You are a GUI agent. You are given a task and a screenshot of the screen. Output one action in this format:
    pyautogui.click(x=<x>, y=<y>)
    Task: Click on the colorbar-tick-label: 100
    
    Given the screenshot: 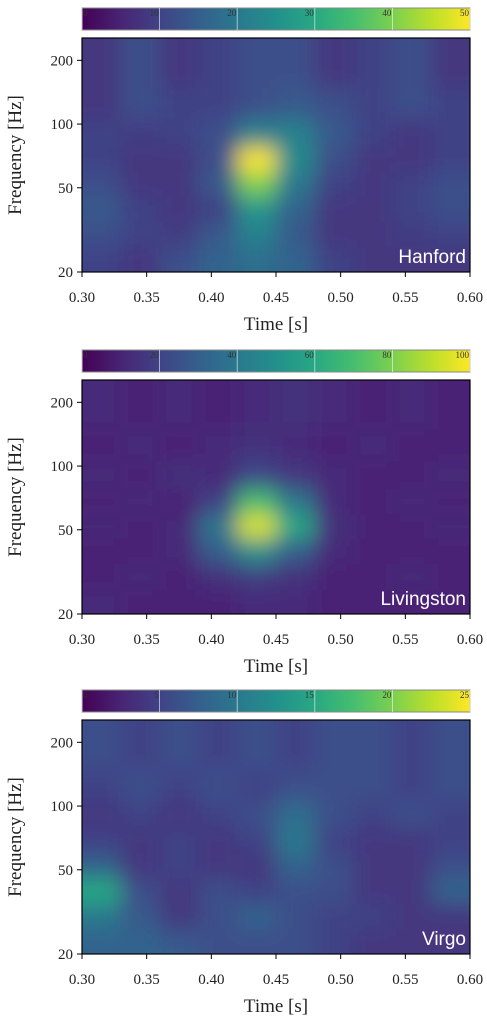 What is the action you would take?
    pyautogui.click(x=463, y=355)
    